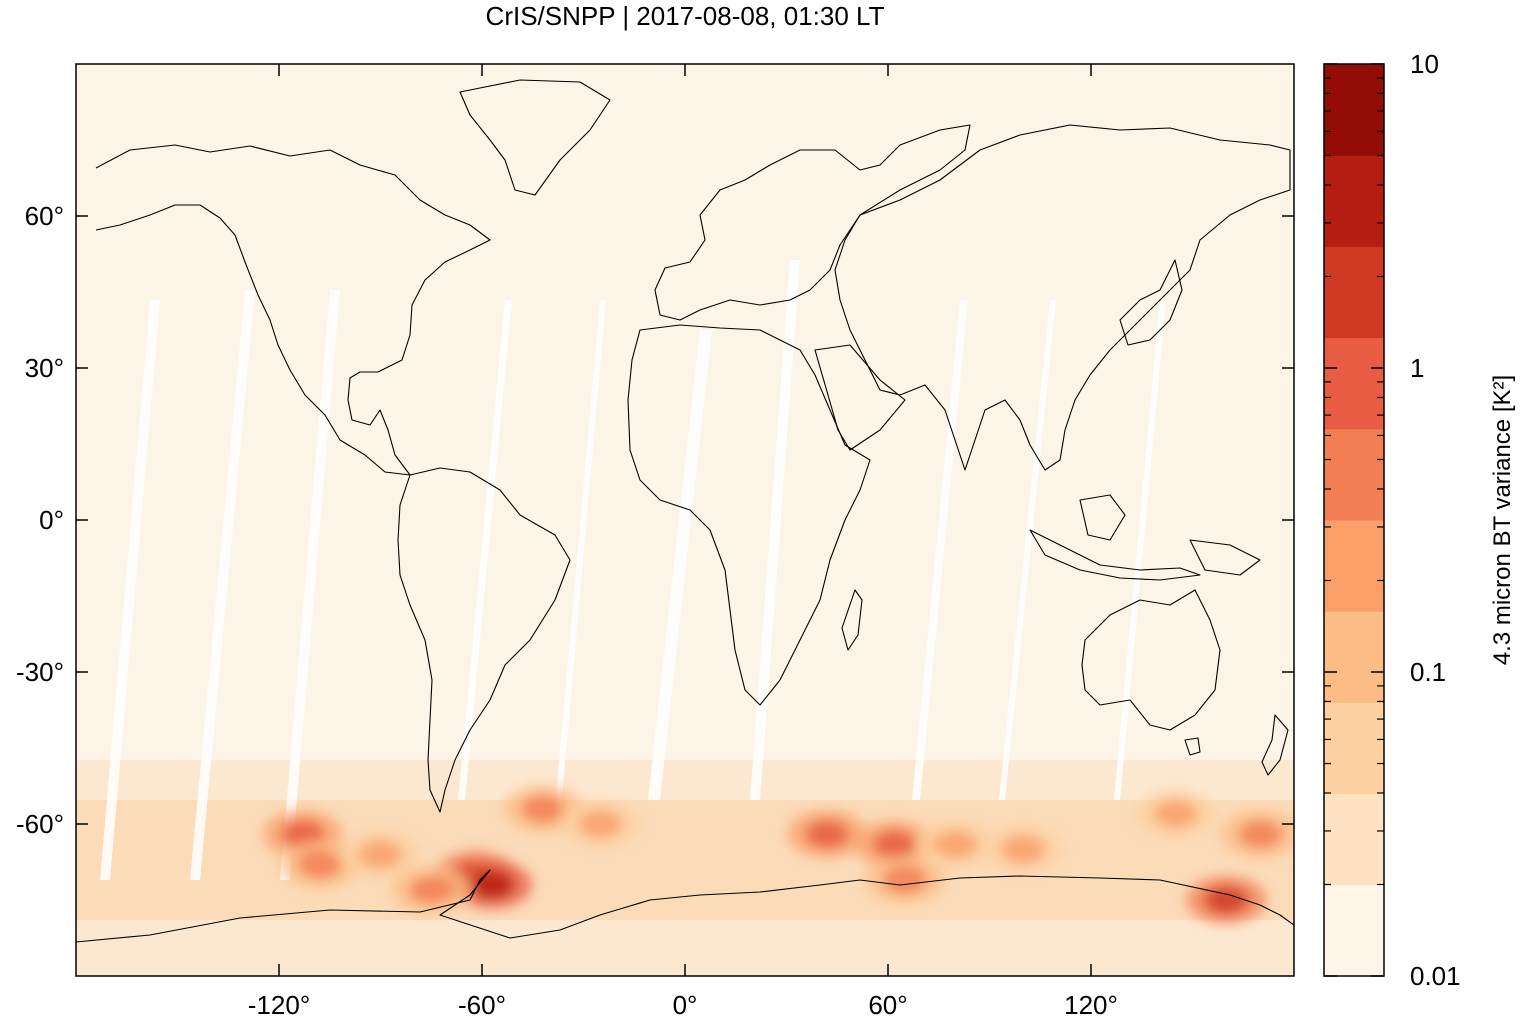  I want to click on coastline-north-america, so click(293, 310).